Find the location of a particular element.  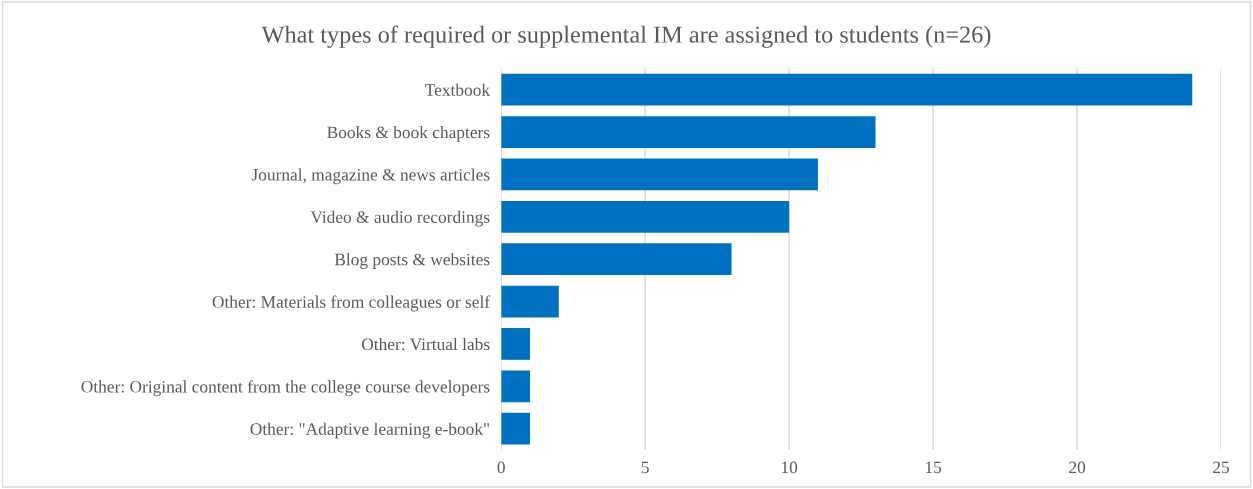

x-tick-label: 25 is located at coordinates (1221, 467).